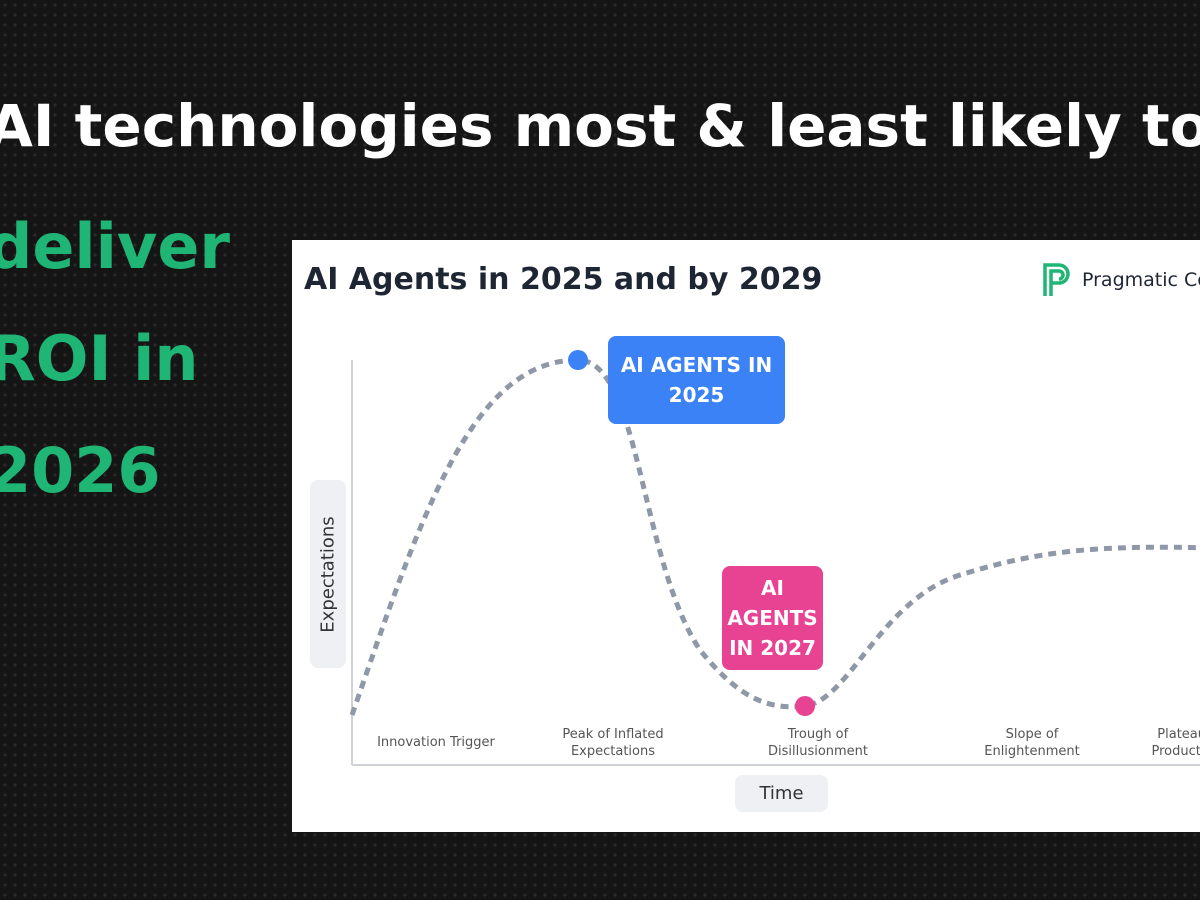  Describe the element at coordinates (772, 588) in the screenshot. I see `callout-line: AI` at that location.